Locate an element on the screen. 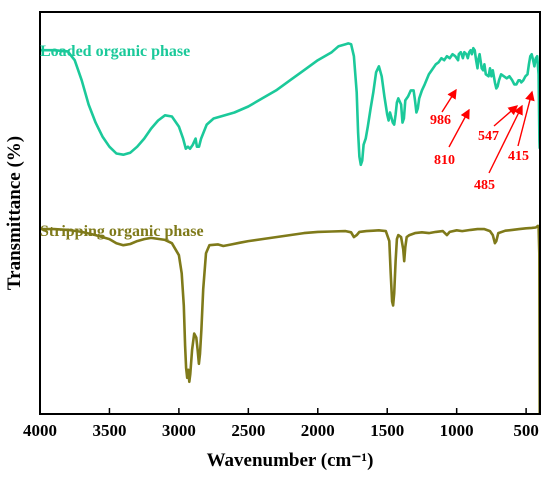 The width and height of the screenshot is (550, 478). annotation-label-415: 415 is located at coordinates (518, 156).